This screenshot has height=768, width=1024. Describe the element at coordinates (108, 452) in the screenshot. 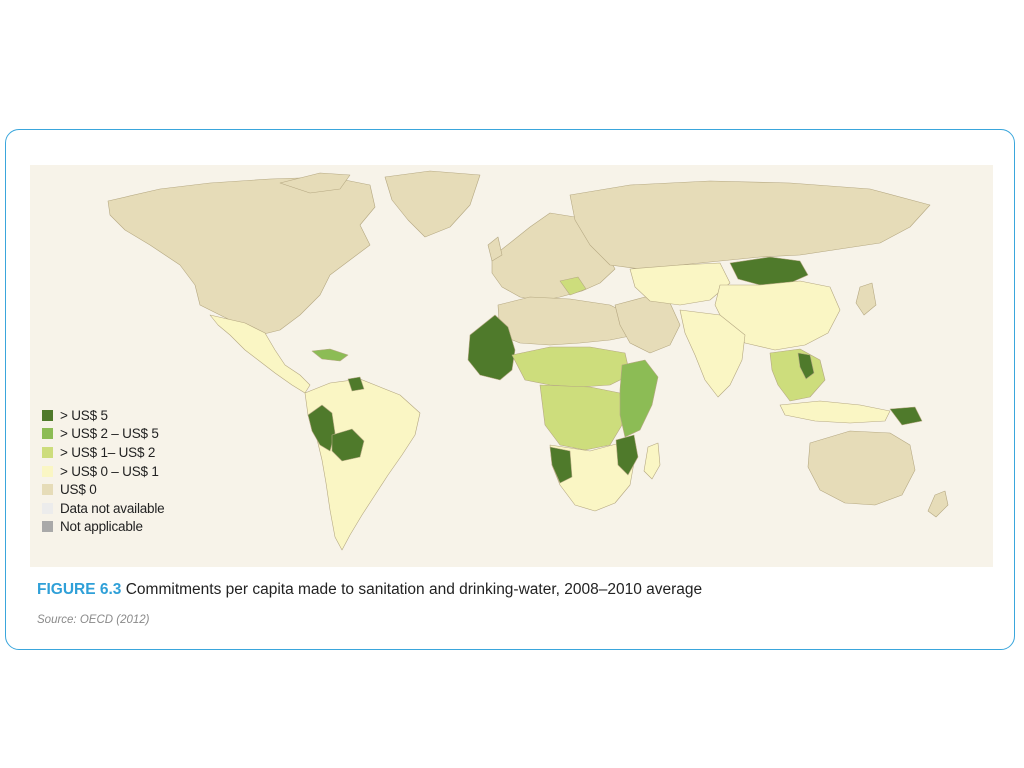

I see `legend-label: > US$ 1– US$ 2` at that location.